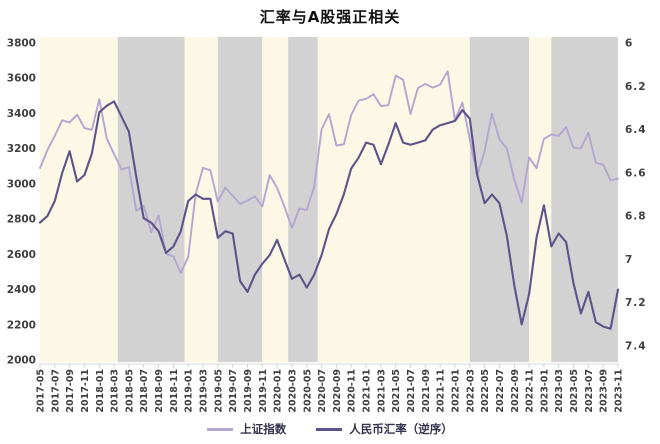  I want to click on x-axis-tick-label: 2020-05, so click(307, 391).